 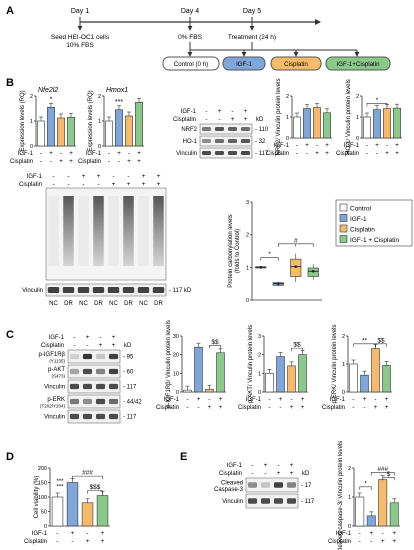 What do you see at coordinates (231, 250) in the screenshot?
I see `y-axis-label: Protein carbonylation levels` at bounding box center [231, 250].